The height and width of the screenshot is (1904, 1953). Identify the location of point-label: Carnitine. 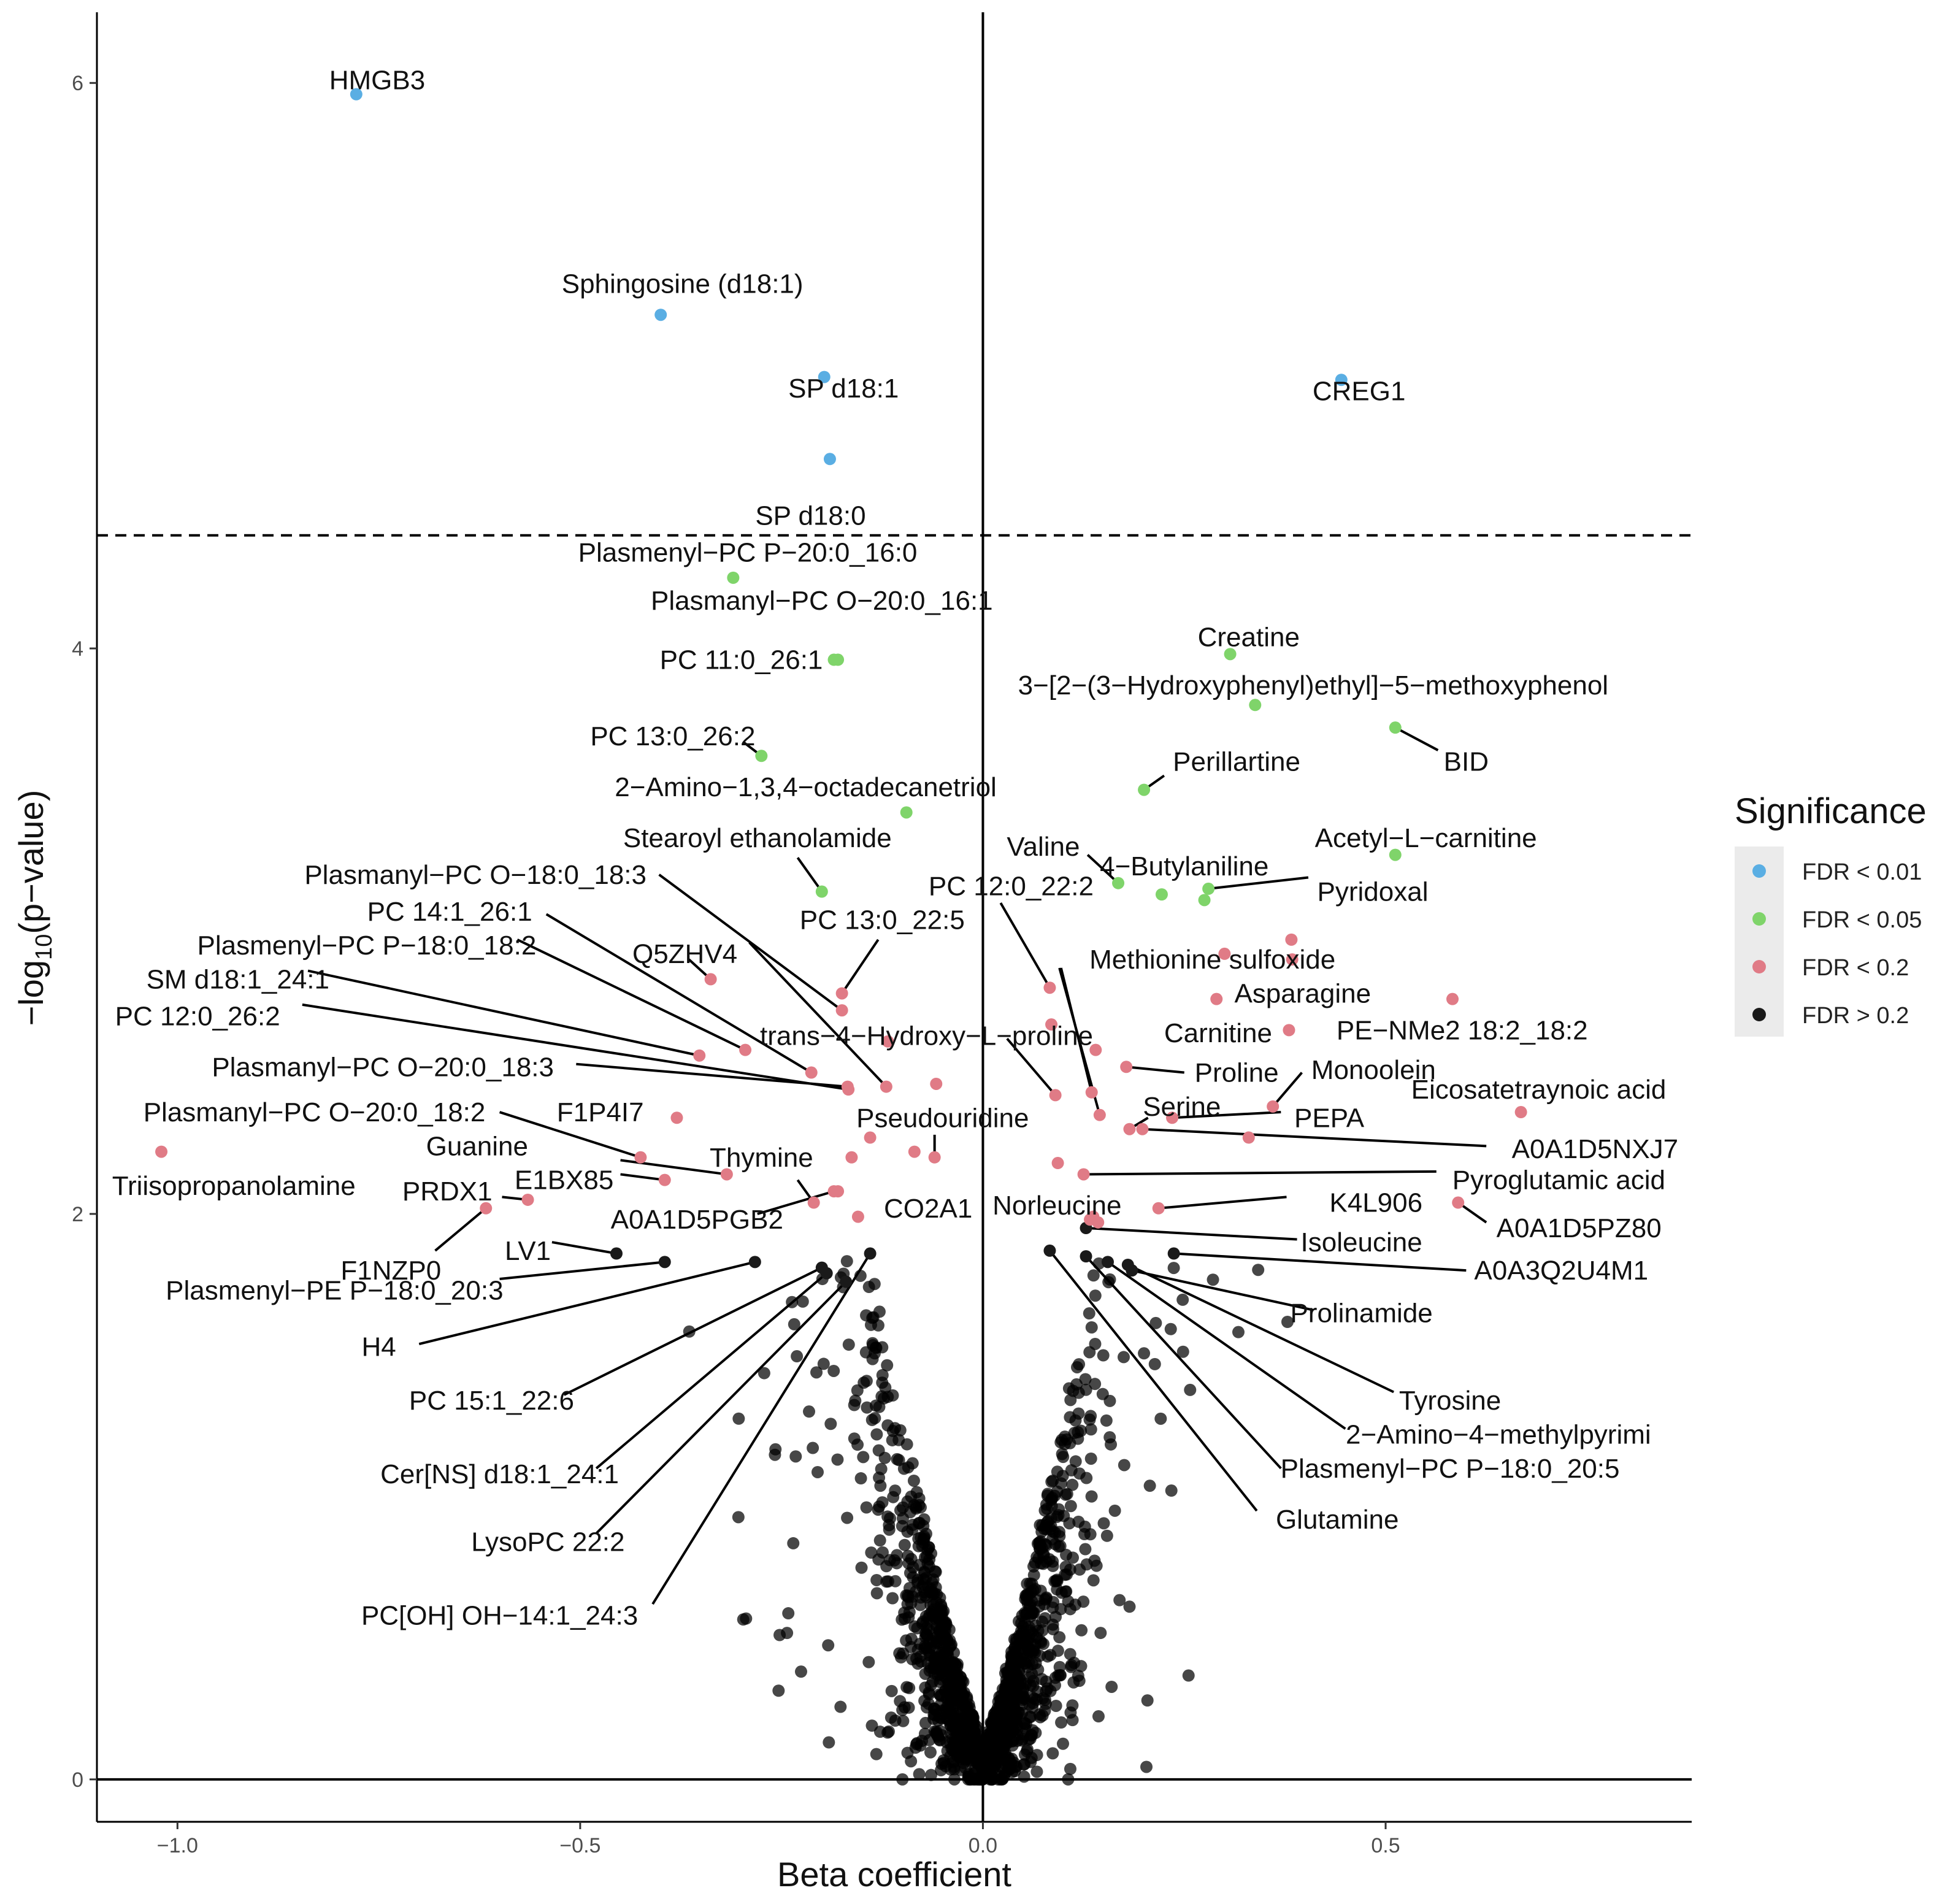
(1218, 1033).